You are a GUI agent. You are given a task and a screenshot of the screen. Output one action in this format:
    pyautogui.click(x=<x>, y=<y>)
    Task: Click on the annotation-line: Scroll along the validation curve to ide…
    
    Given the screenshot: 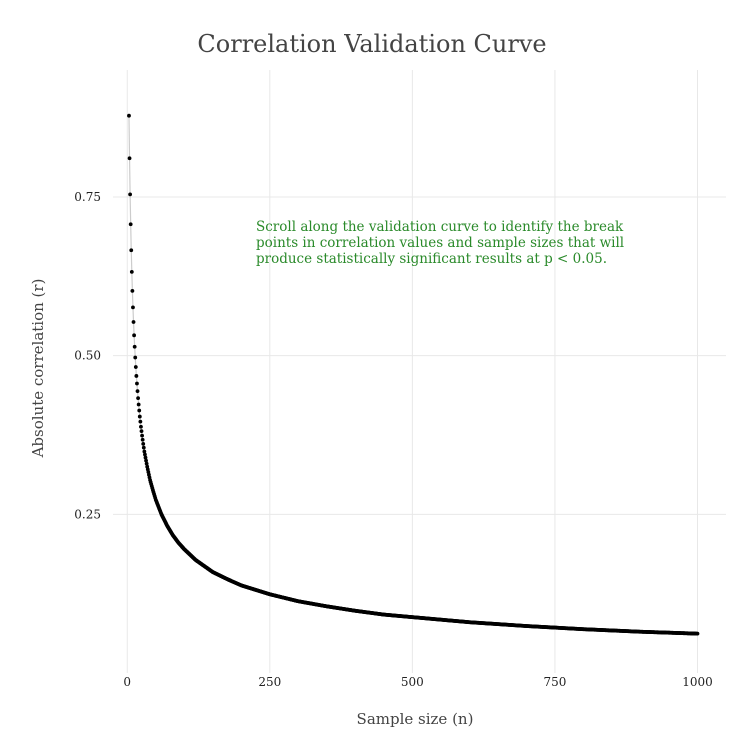 What is the action you would take?
    pyautogui.click(x=440, y=227)
    